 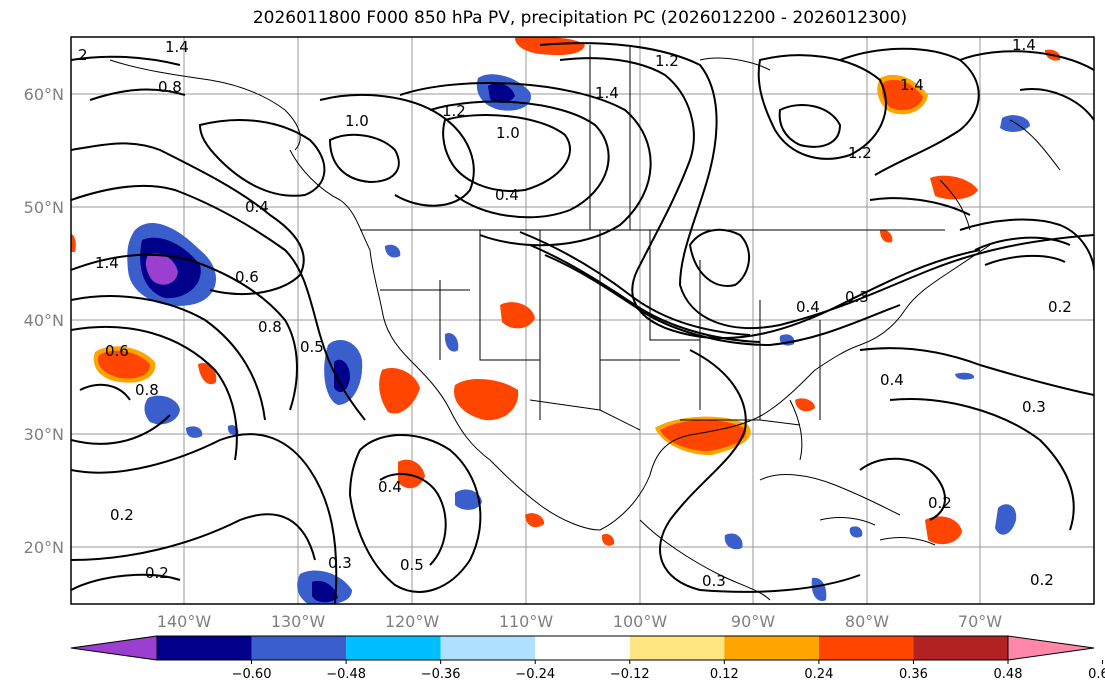 What do you see at coordinates (535, 674) in the screenshot?
I see `colorbar-tick-label: −0.24` at bounding box center [535, 674].